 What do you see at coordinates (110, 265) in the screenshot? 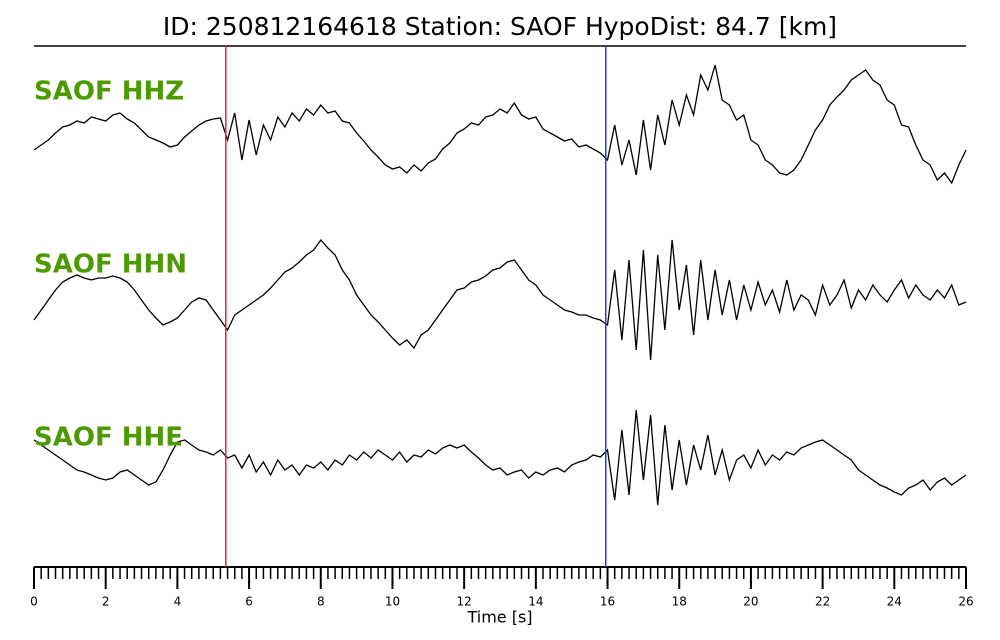
I see `trace-label: SAOF HHN` at bounding box center [110, 265].